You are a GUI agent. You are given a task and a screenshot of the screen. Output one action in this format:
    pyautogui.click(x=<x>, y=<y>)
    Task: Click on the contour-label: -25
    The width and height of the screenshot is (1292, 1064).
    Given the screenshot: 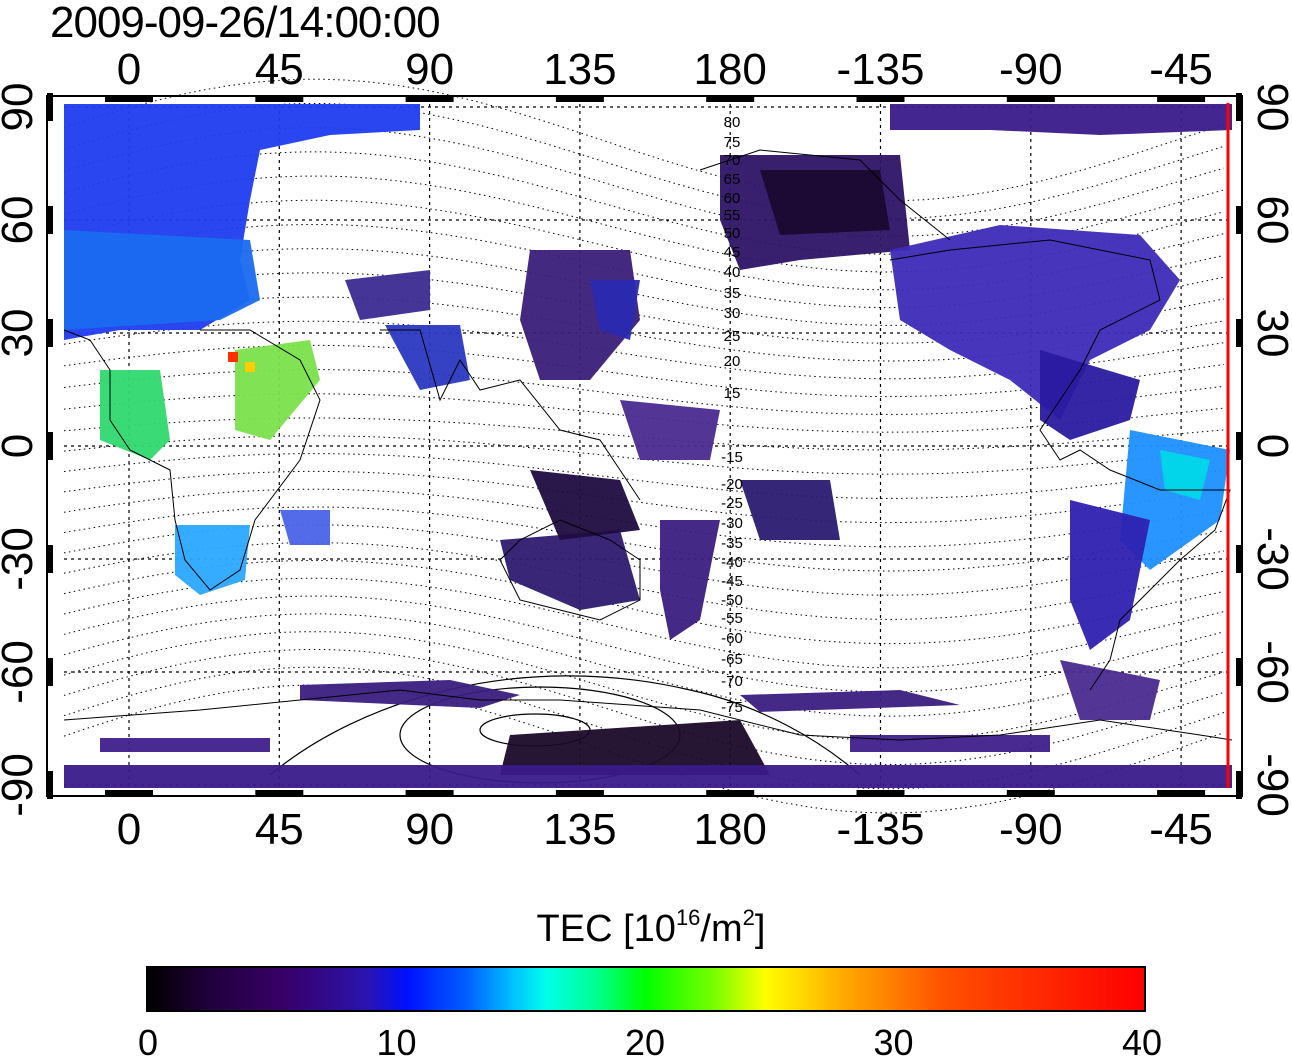 What is the action you would take?
    pyautogui.click(x=732, y=503)
    